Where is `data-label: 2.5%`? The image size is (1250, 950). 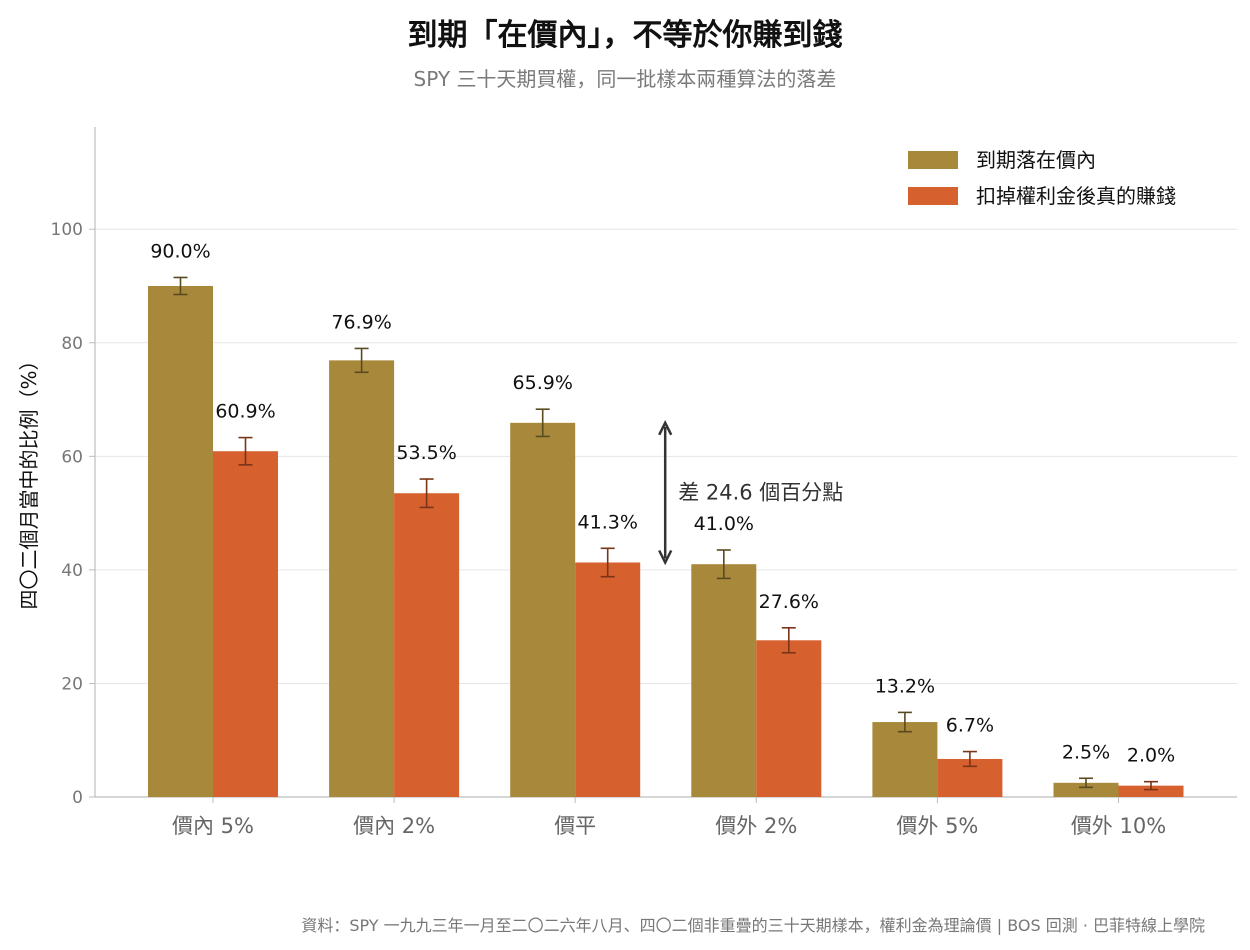 data-label: 2.5% is located at coordinates (1086, 752).